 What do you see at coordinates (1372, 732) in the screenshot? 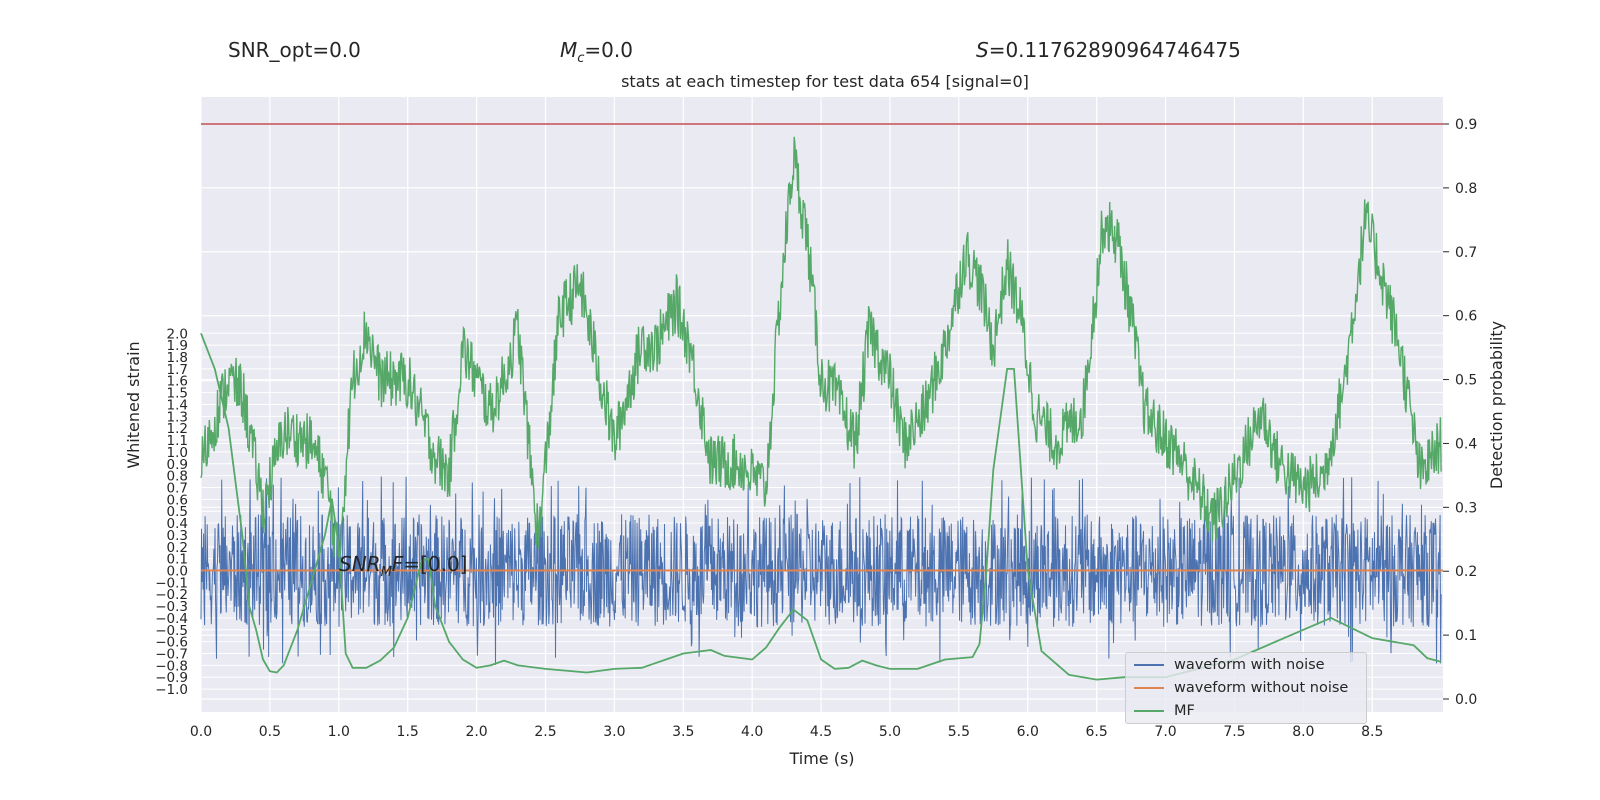
I see `x-tick-label: 8.5` at bounding box center [1372, 732].